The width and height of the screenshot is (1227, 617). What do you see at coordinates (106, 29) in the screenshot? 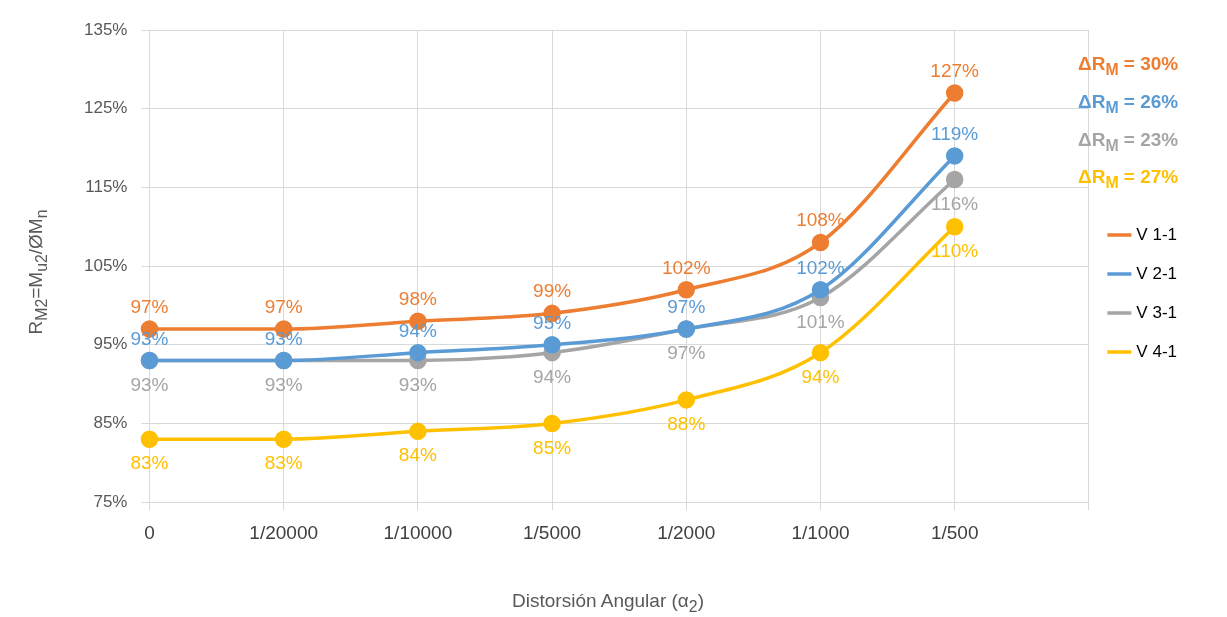
I see `y-tick-label: 135%` at bounding box center [106, 29].